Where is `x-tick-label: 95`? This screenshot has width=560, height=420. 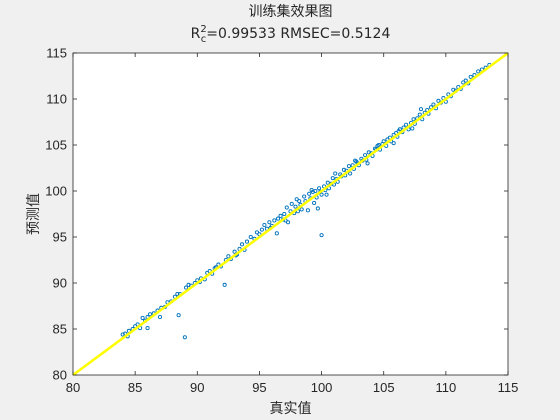 x-tick-label: 95 is located at coordinates (259, 387).